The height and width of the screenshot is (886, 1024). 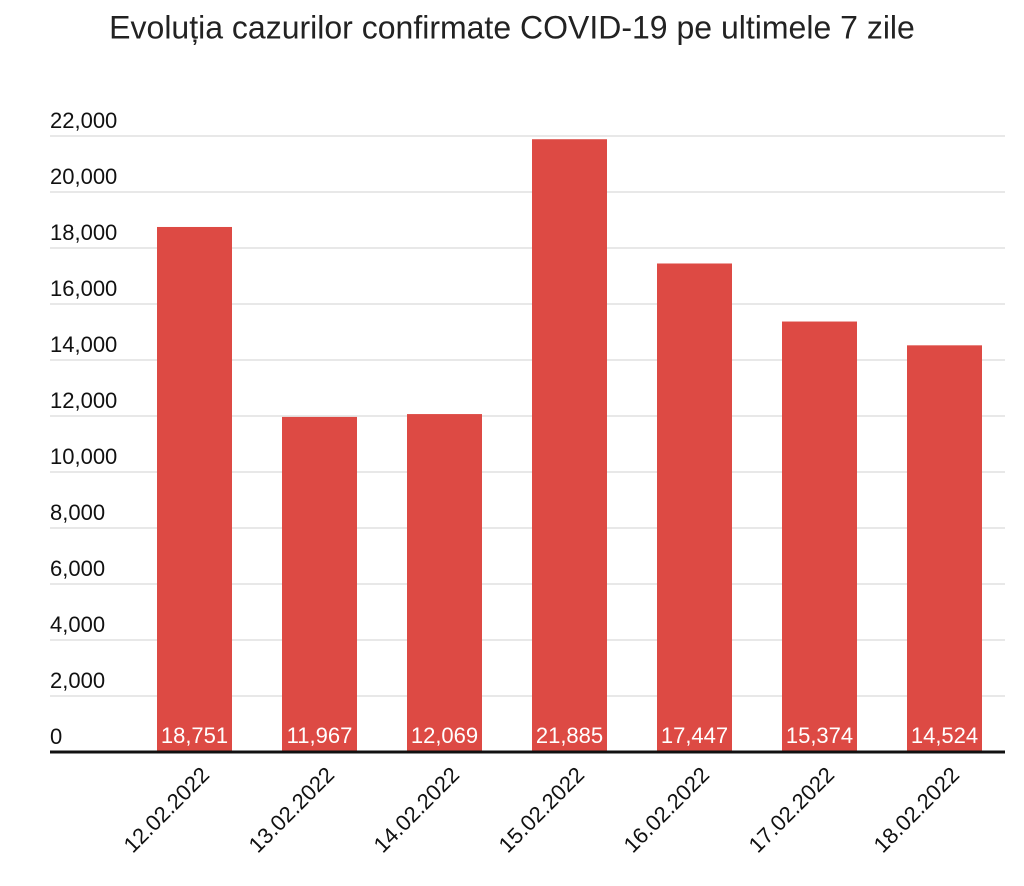 What do you see at coordinates (569, 735) in the screenshot?
I see `value-label: 21,885` at bounding box center [569, 735].